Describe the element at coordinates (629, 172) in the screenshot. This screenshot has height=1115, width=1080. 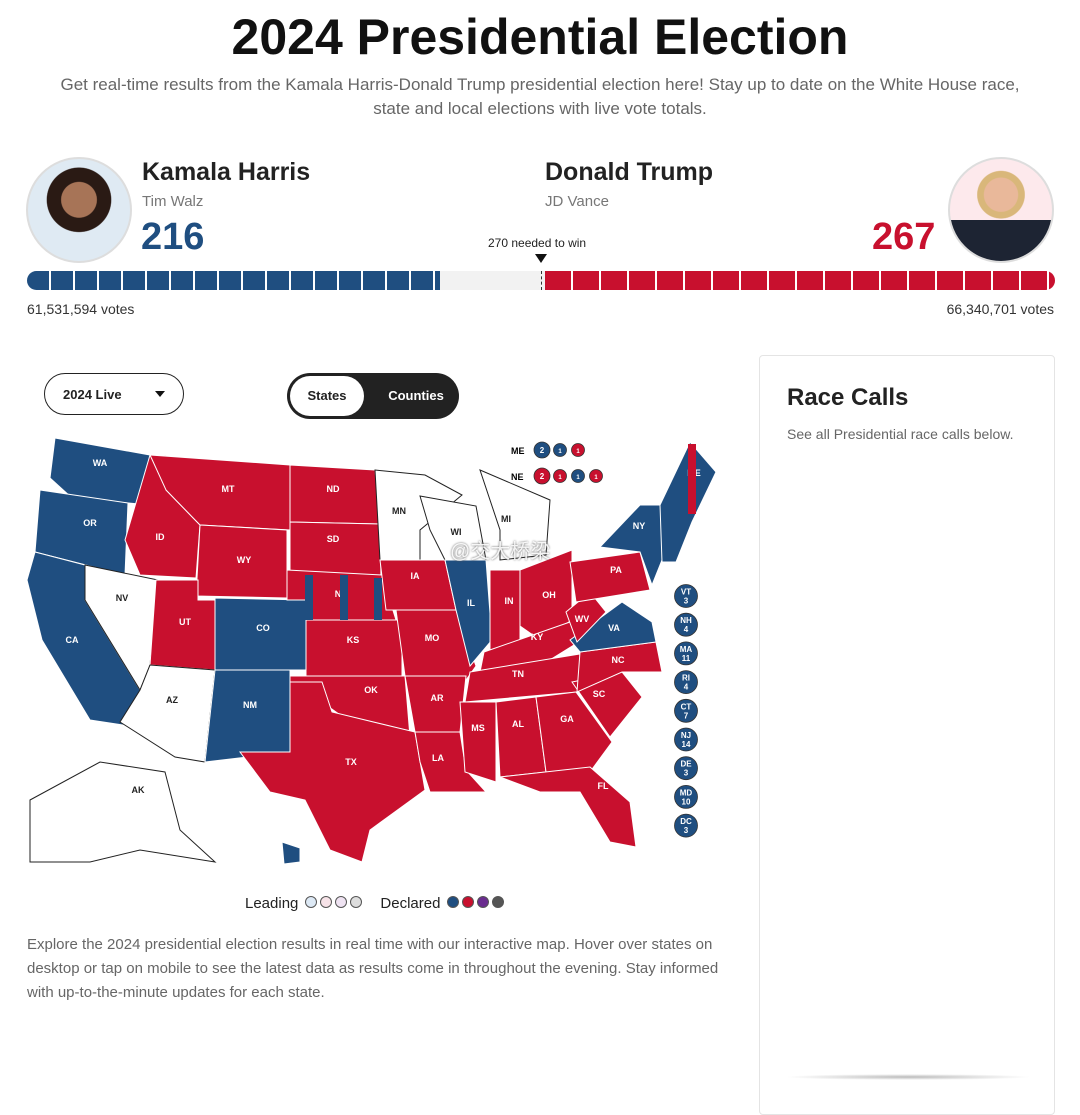
I see `rep-candidate-name: Donald Trump` at that location.